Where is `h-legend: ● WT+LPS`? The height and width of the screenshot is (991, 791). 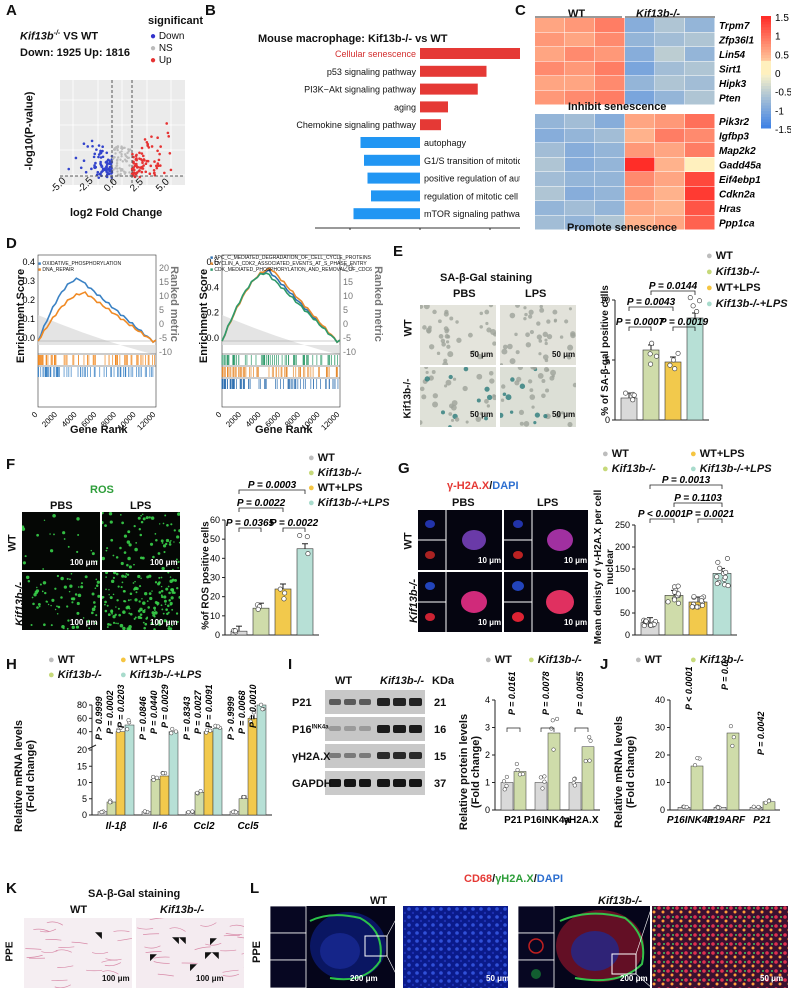 h-legend: ● WT+LPS is located at coordinates (147, 660).